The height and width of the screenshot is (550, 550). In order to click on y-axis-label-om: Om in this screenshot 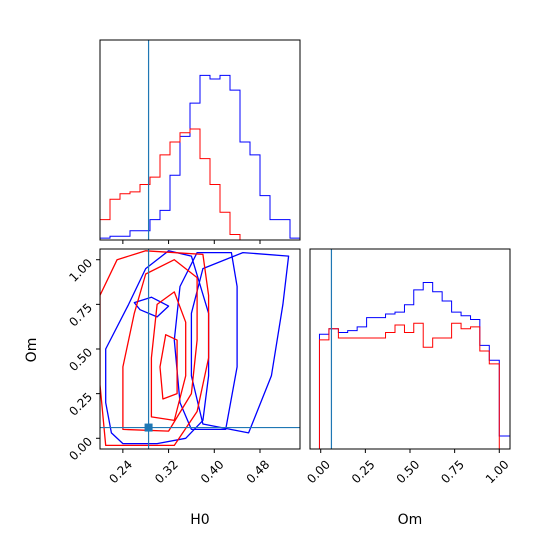, I will do `click(32, 350)`.